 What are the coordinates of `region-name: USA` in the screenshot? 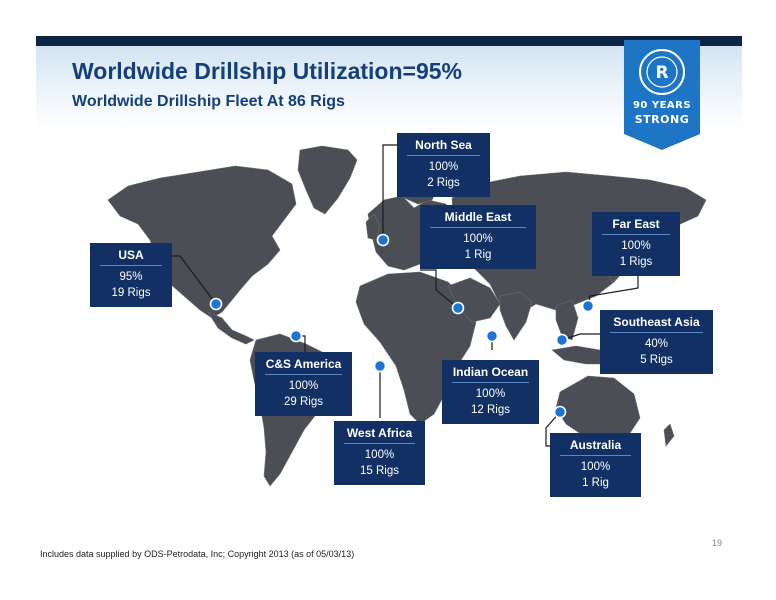 It's located at (131, 255).